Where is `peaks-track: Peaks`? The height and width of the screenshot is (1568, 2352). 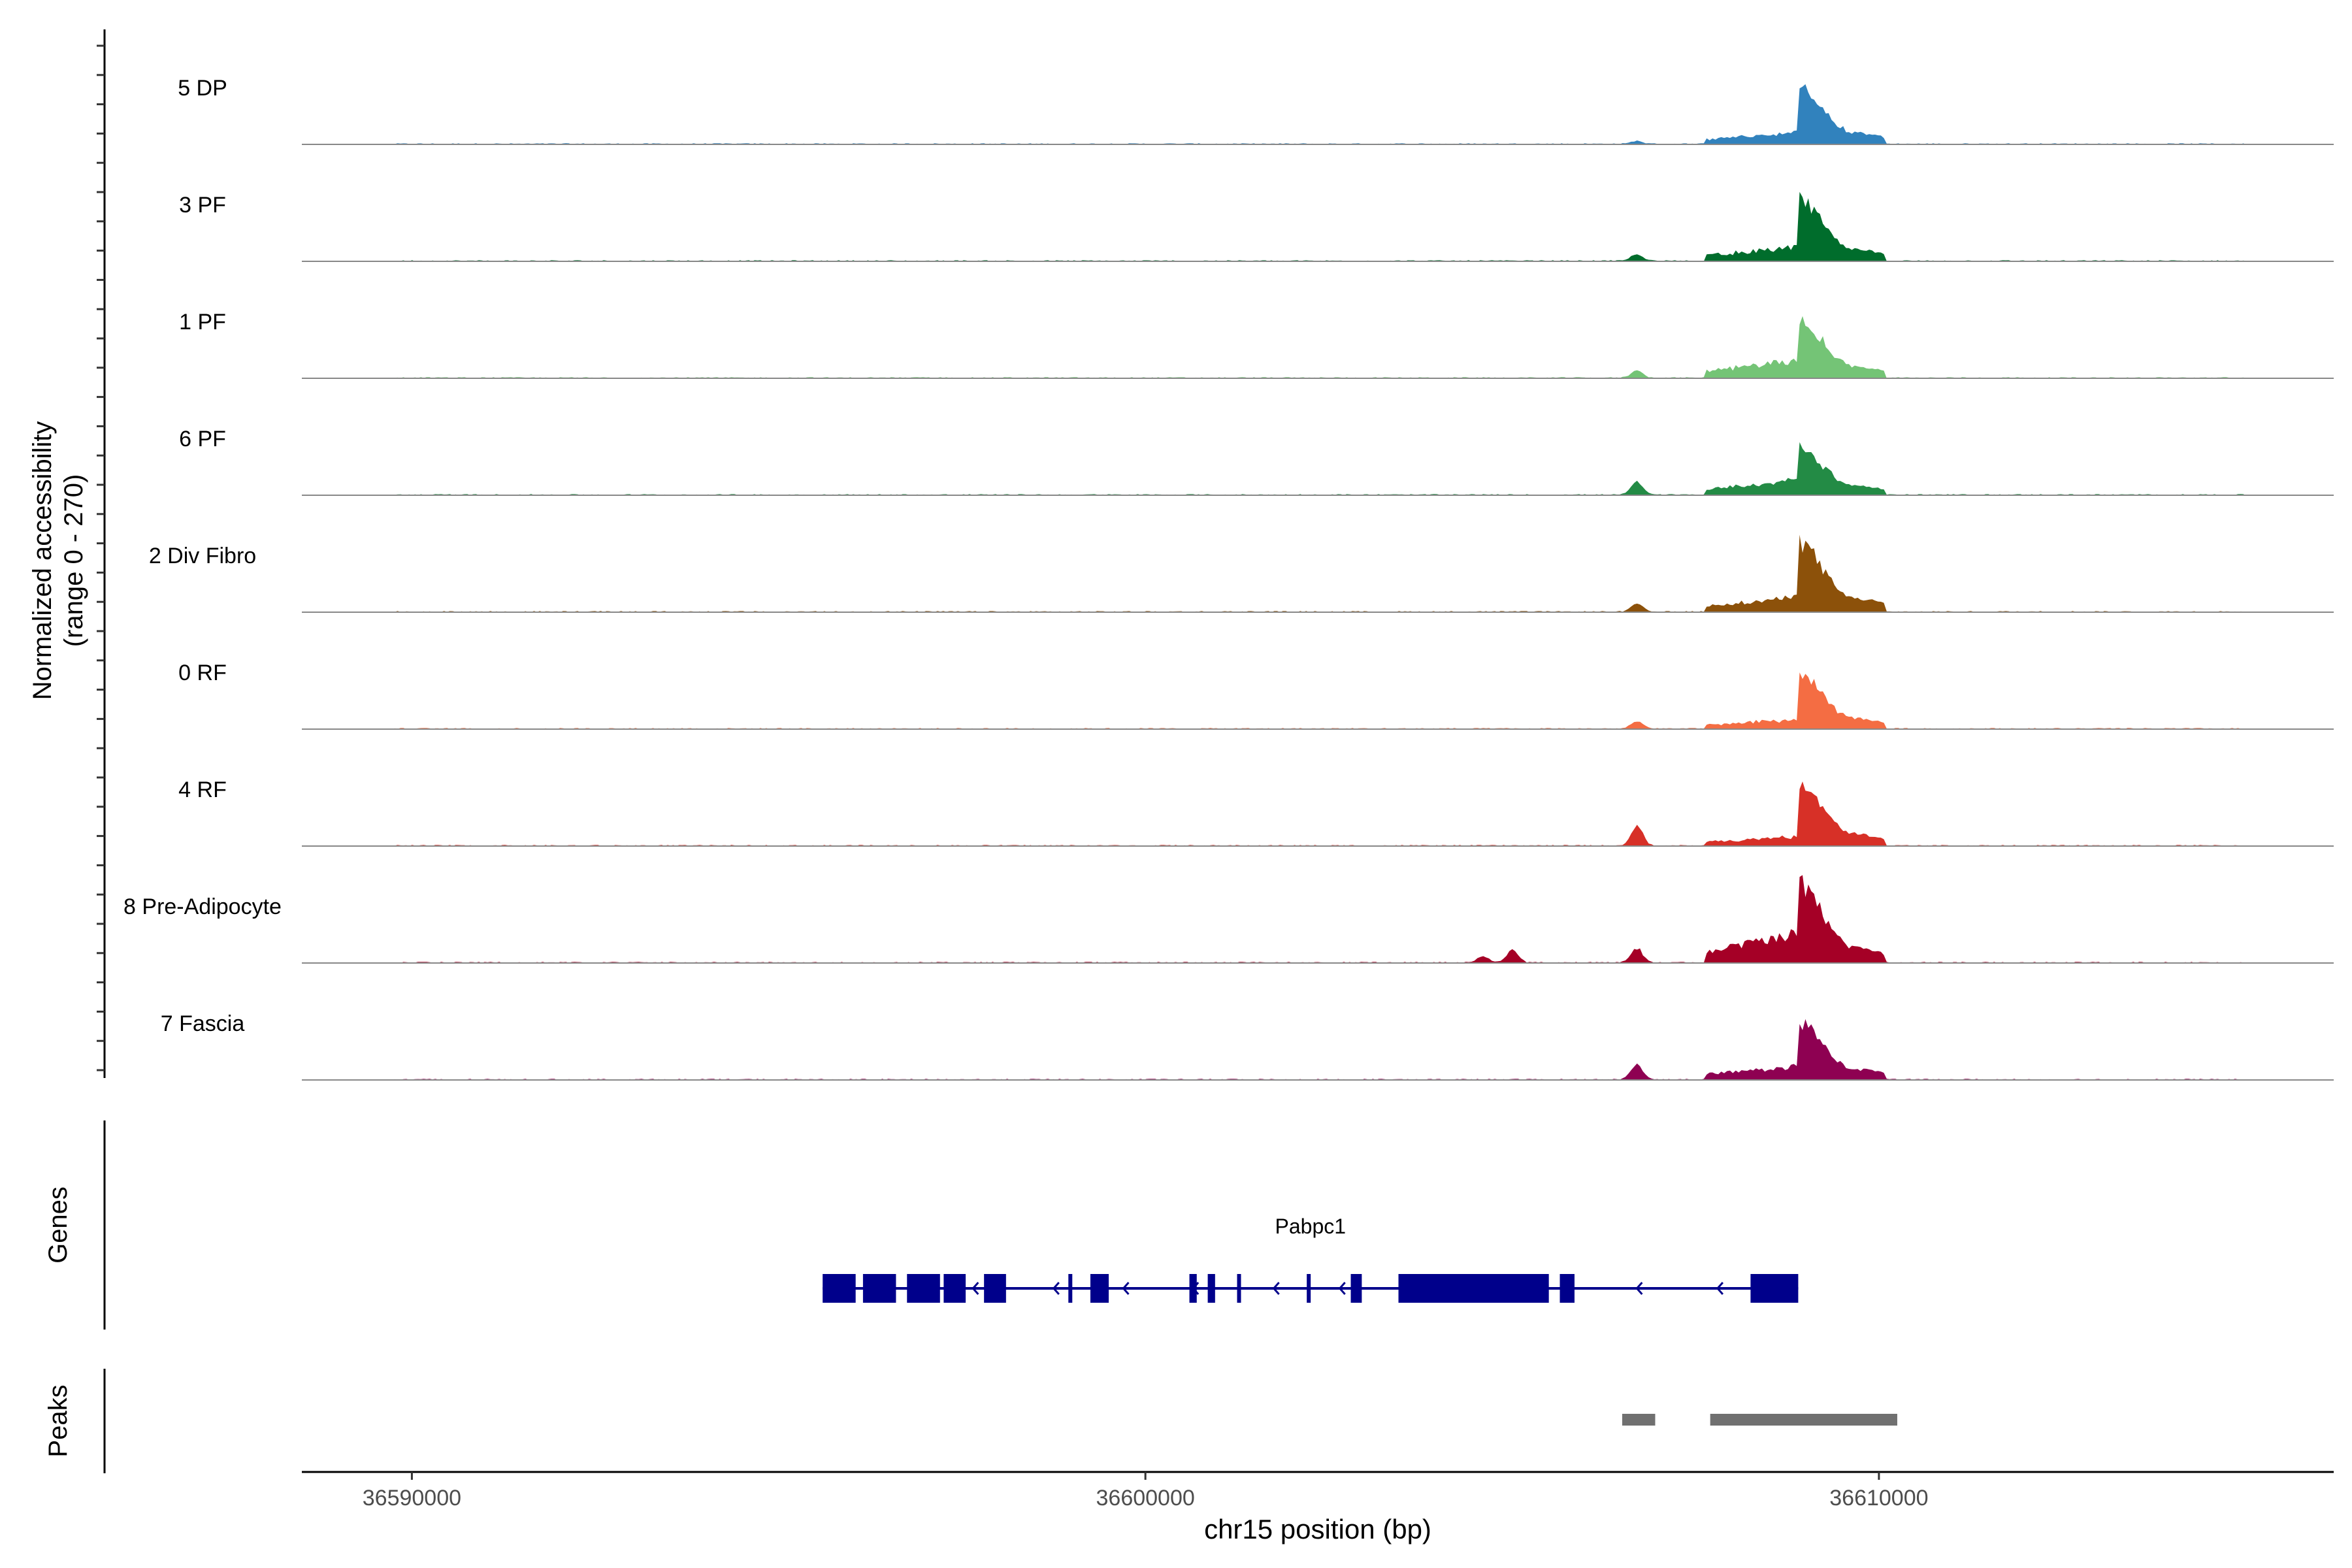 peaks-track: Peaks is located at coordinates (970, 1421).